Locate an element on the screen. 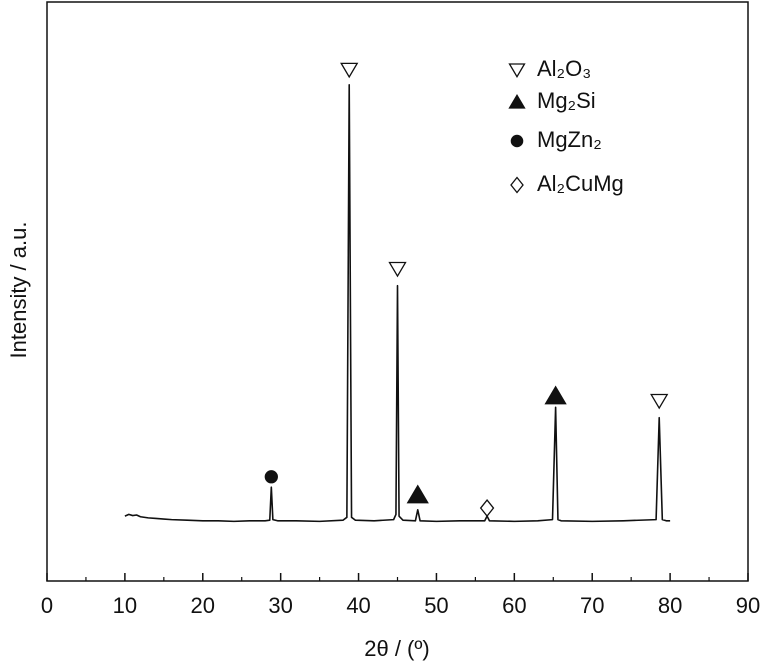 The image size is (768, 669). x-tick-label: 0 is located at coordinates (47, 605).